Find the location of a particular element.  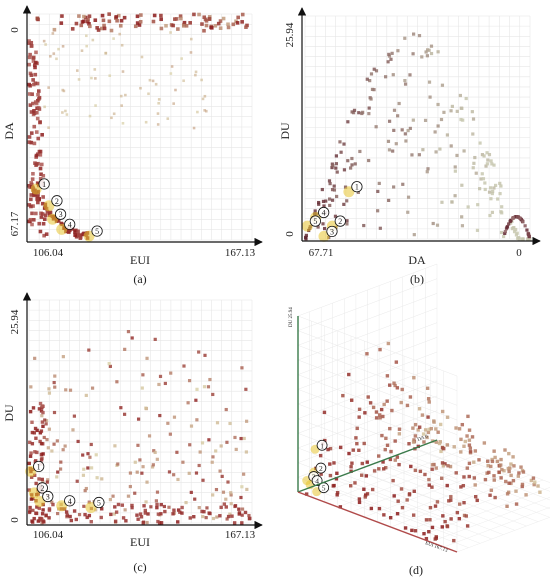

panel-d-da-axis is located at coordinates (367, 466).